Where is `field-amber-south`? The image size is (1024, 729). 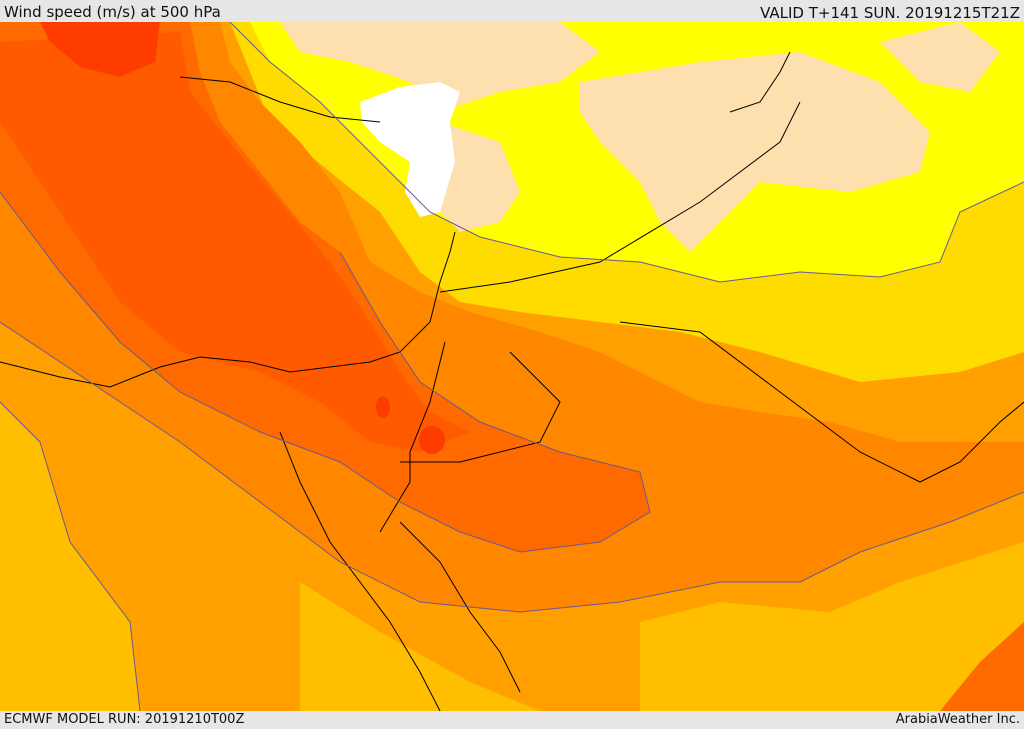 field-amber-south is located at coordinates (420, 646).